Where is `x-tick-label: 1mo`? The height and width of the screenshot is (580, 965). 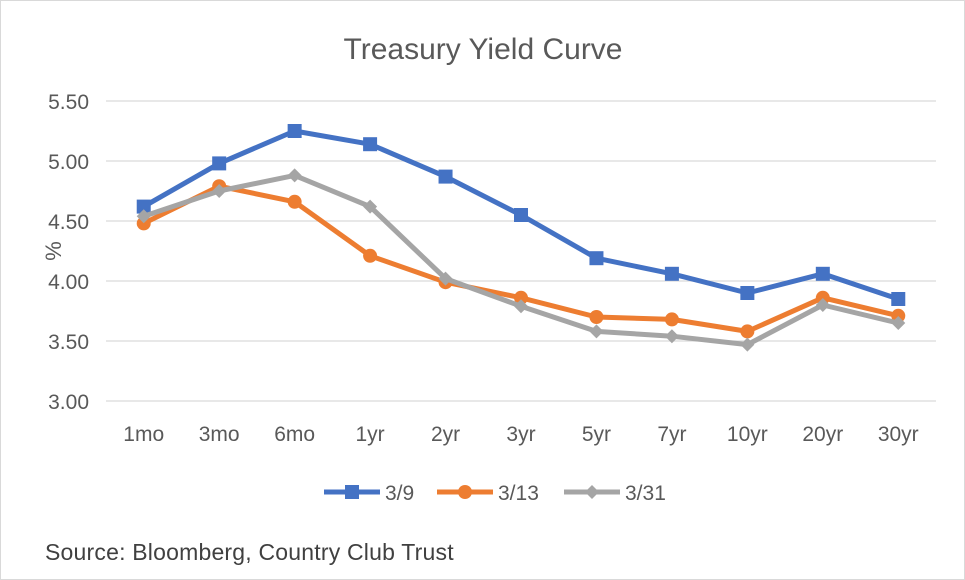 x-tick-label: 1mo is located at coordinates (143, 434).